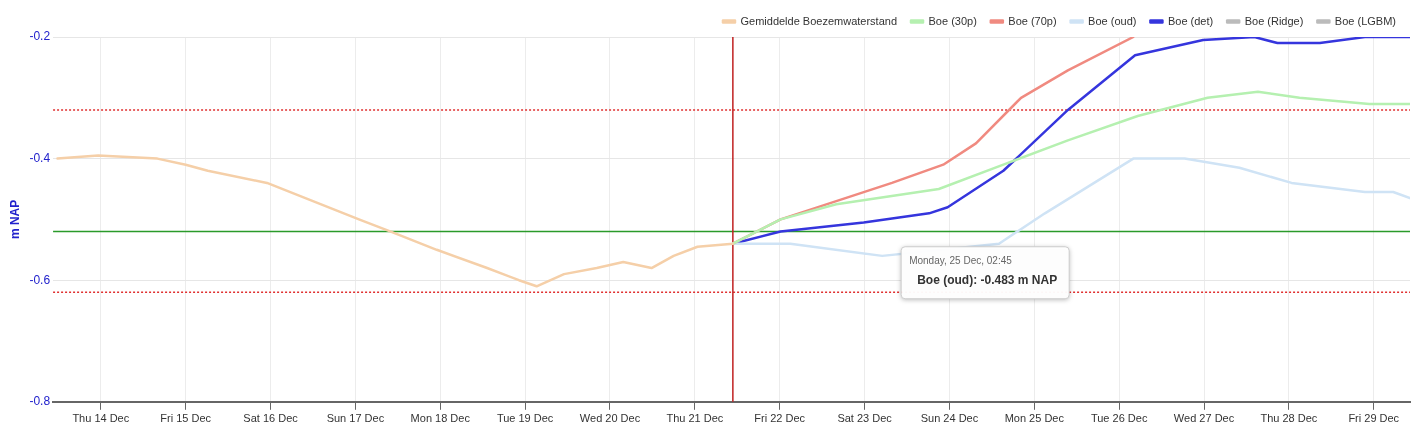  Describe the element at coordinates (40, 279) in the screenshot. I see `y-tick-label: -0.6` at that location.